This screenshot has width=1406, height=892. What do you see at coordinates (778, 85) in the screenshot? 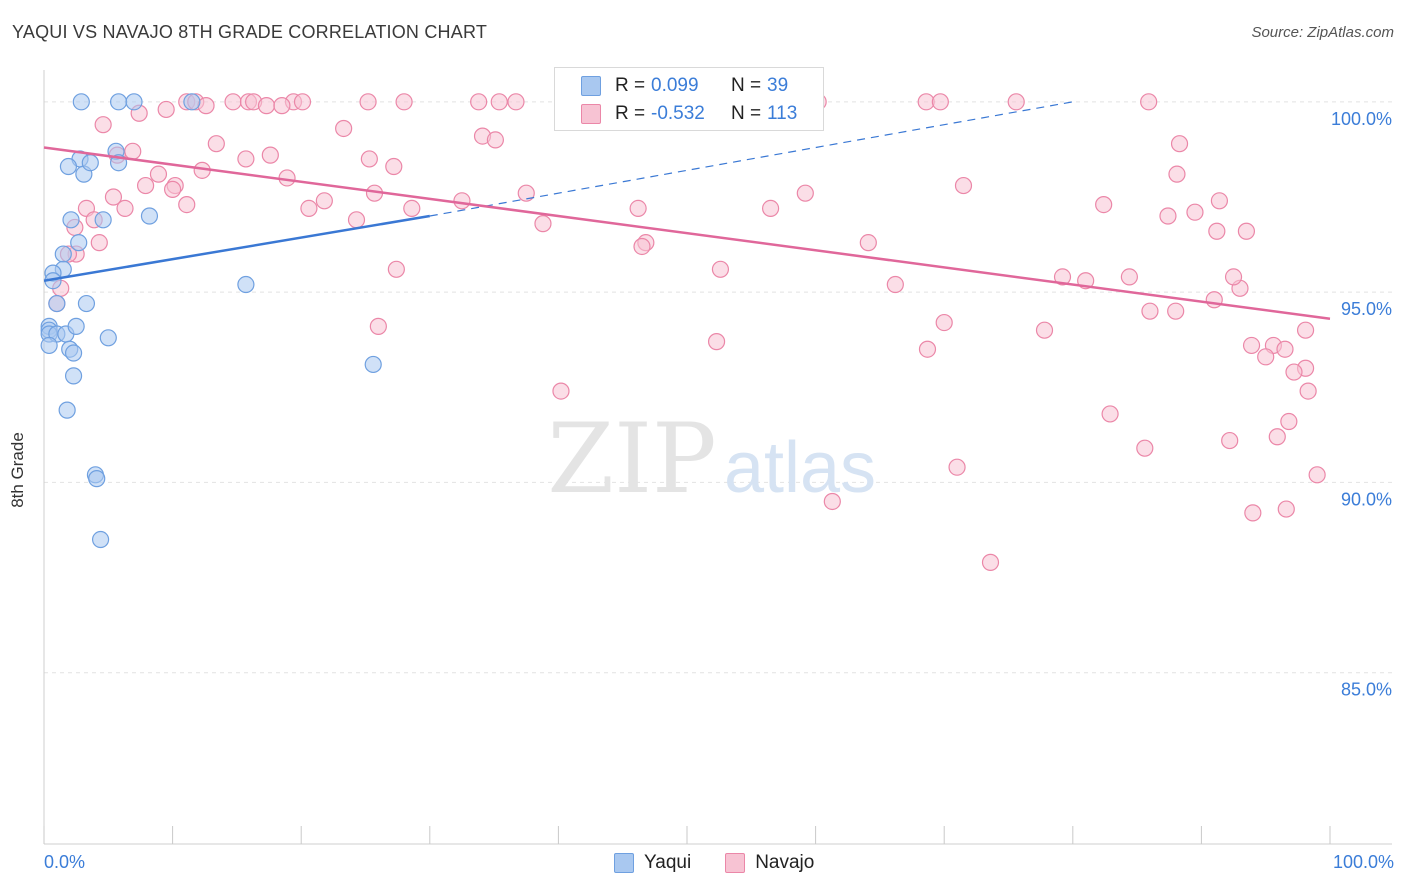
I see `yaqui-n-value: 39` at bounding box center [778, 85].